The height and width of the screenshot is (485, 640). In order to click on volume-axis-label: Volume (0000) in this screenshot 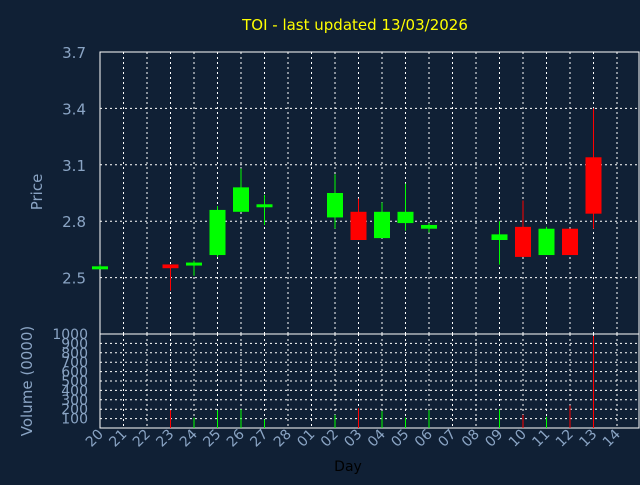, I will do `click(27, 381)`.